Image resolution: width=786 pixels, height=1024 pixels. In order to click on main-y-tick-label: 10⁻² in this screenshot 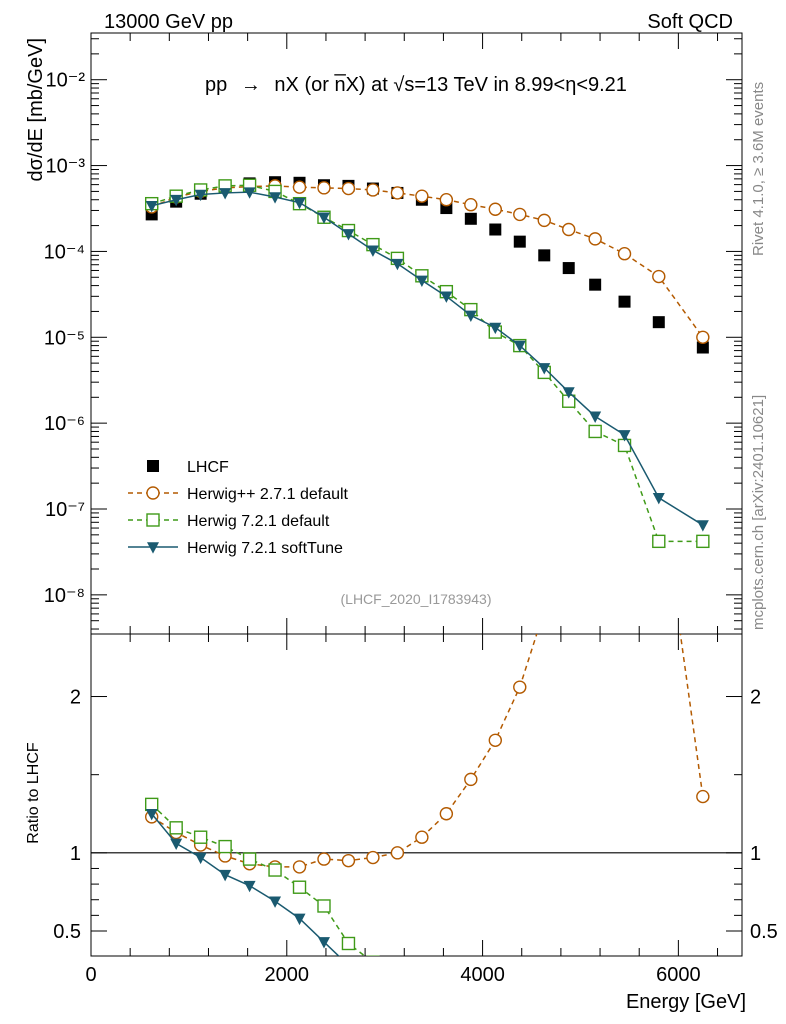, I will do `click(66, 81)`.